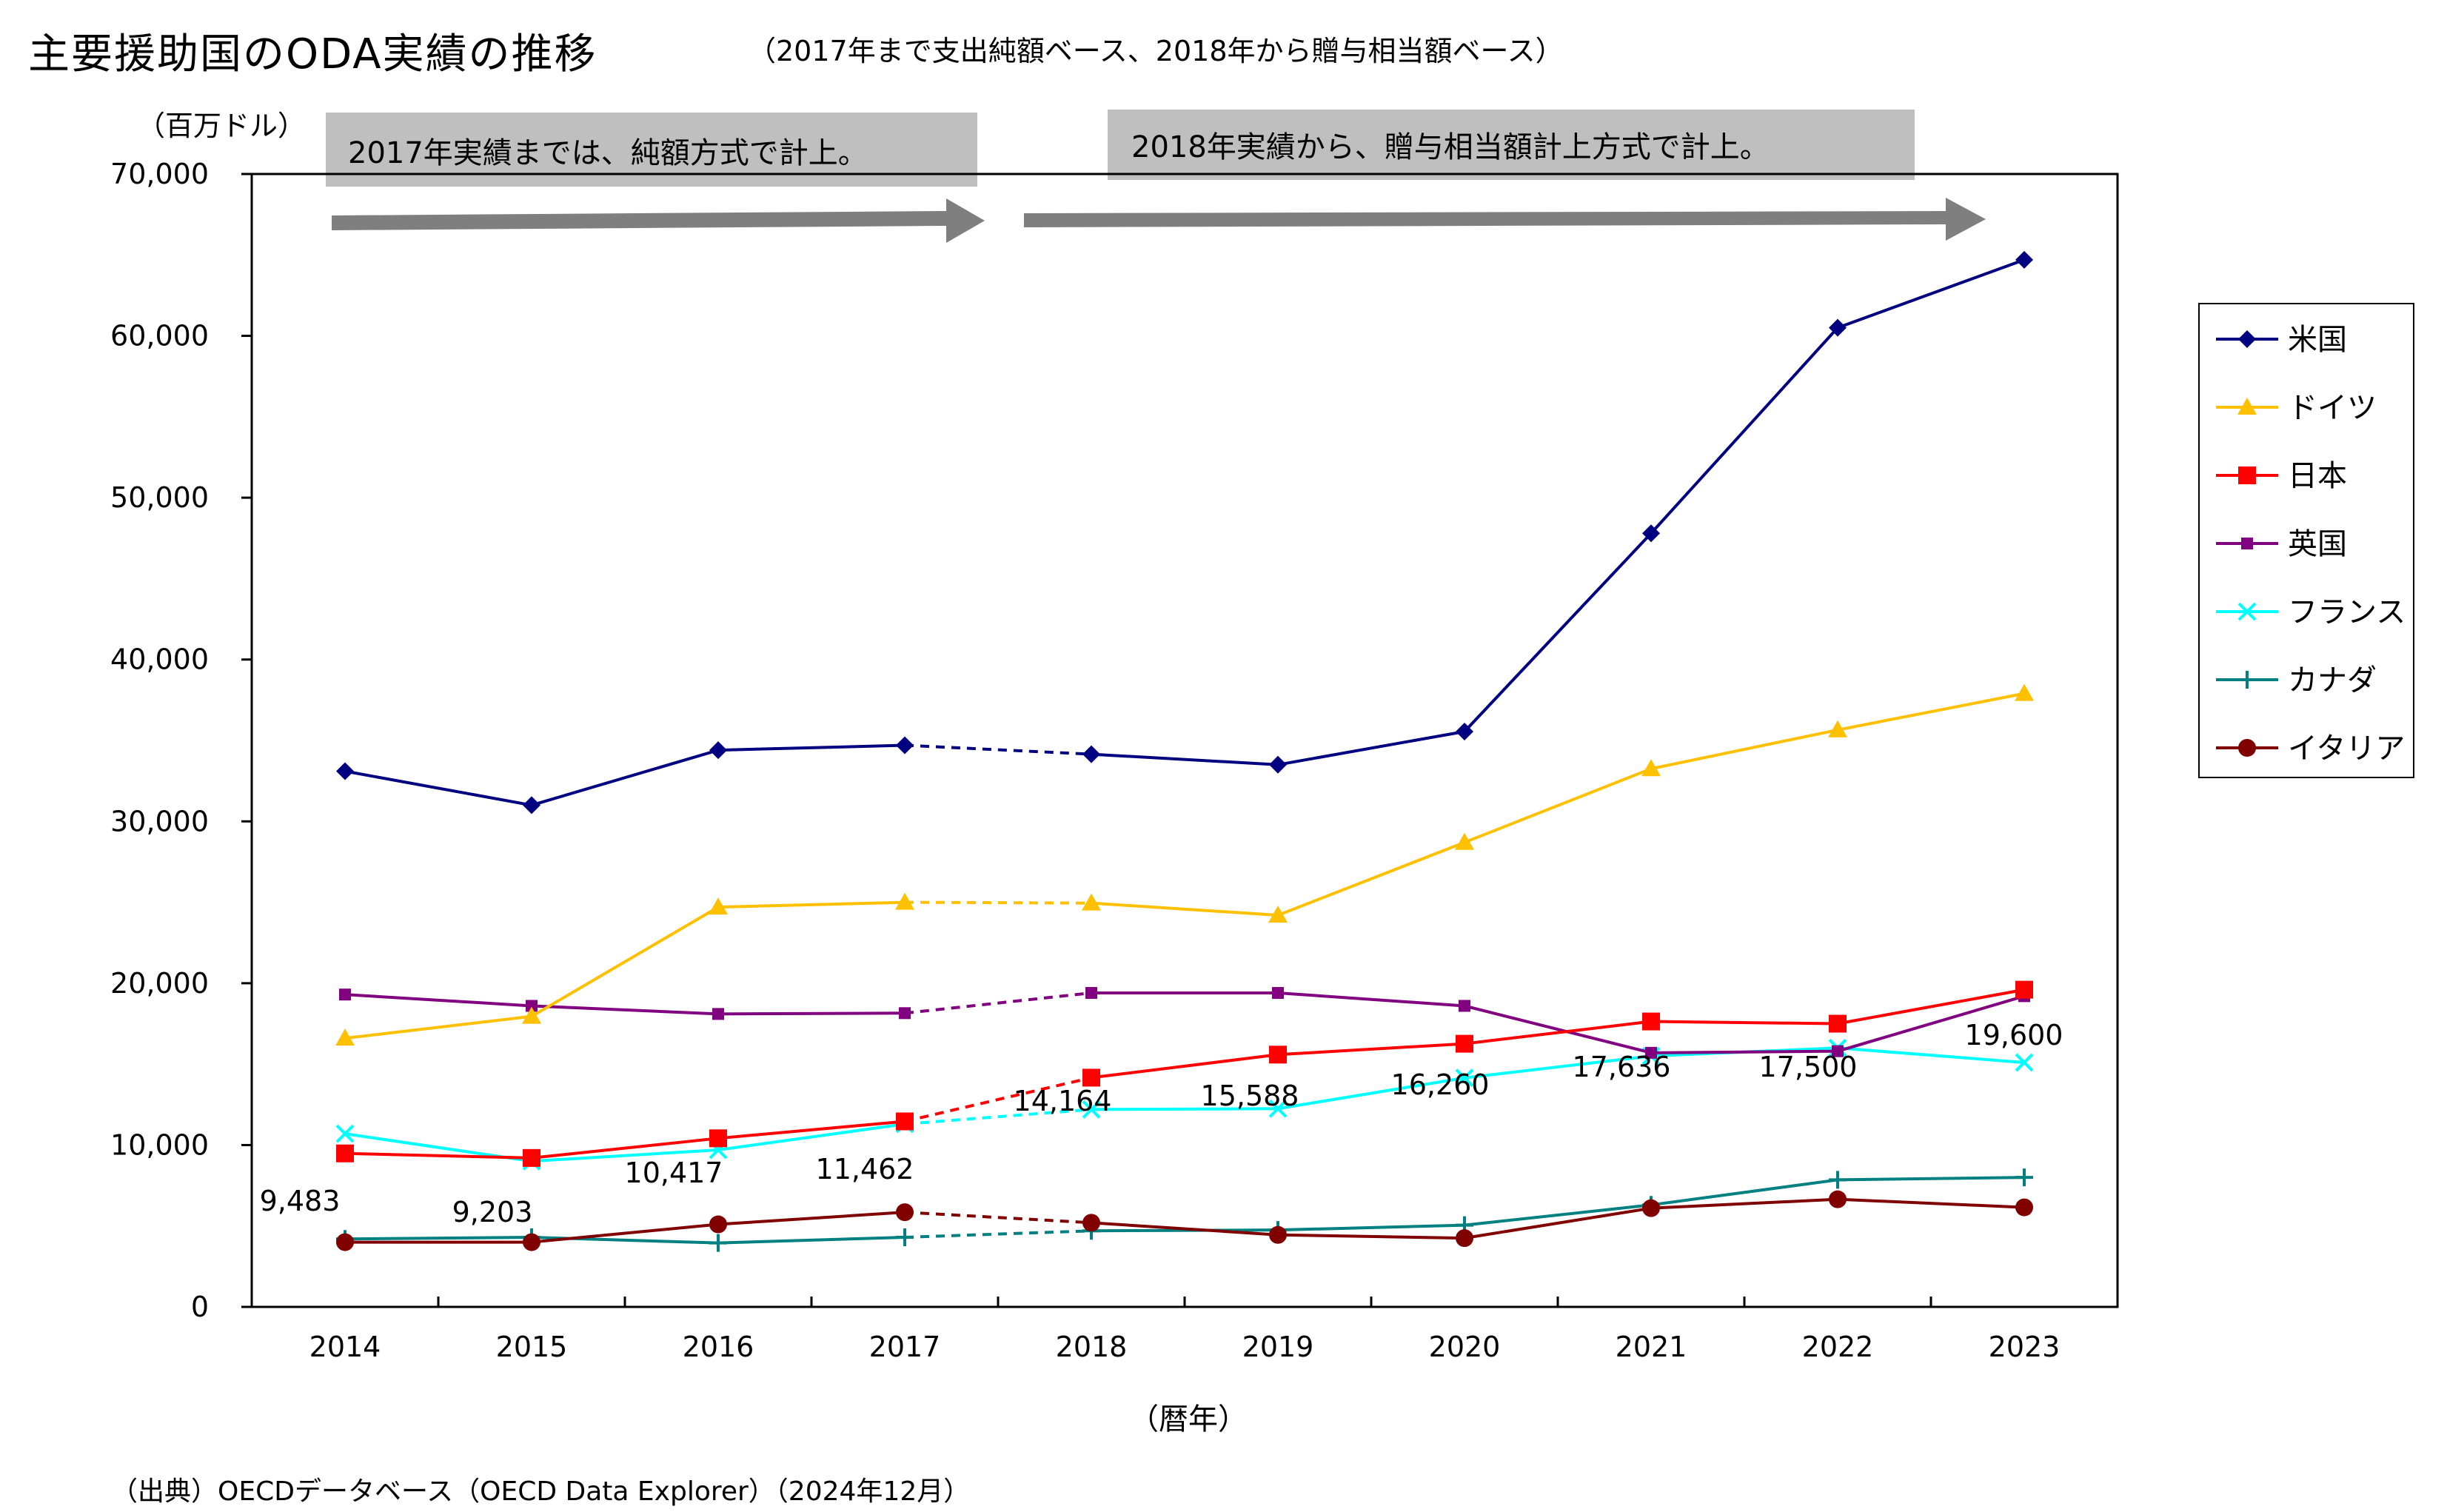  What do you see at coordinates (1092, 1347) in the screenshot?
I see `x-tick-label: 2018` at bounding box center [1092, 1347].